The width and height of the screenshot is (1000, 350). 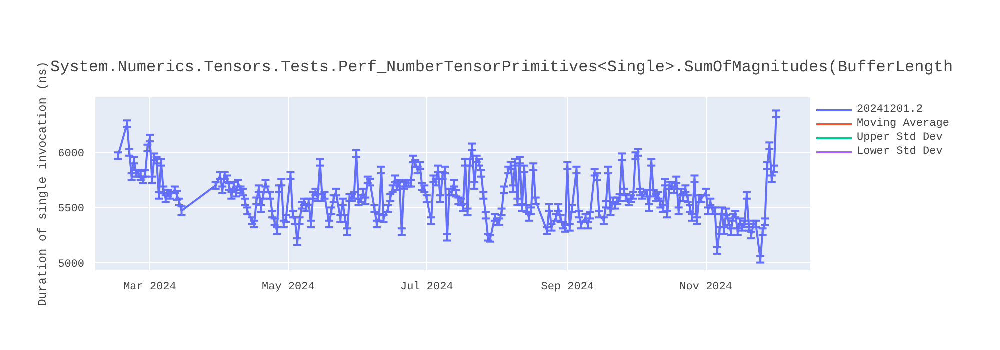 What do you see at coordinates (427, 288) in the screenshot?
I see `x-tick-label: Jul 2024` at bounding box center [427, 288].